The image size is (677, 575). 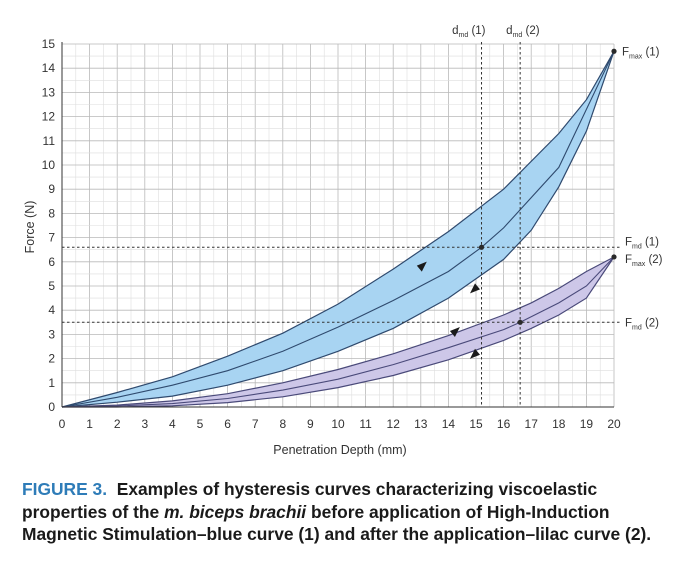 I want to click on y-tick-0: 0, so click(x=51, y=407).